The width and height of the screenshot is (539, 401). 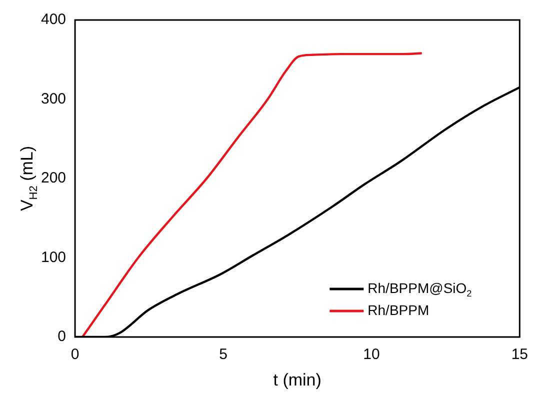 What do you see at coordinates (53, 257) in the screenshot?
I see `y-tick-label: 100` at bounding box center [53, 257].